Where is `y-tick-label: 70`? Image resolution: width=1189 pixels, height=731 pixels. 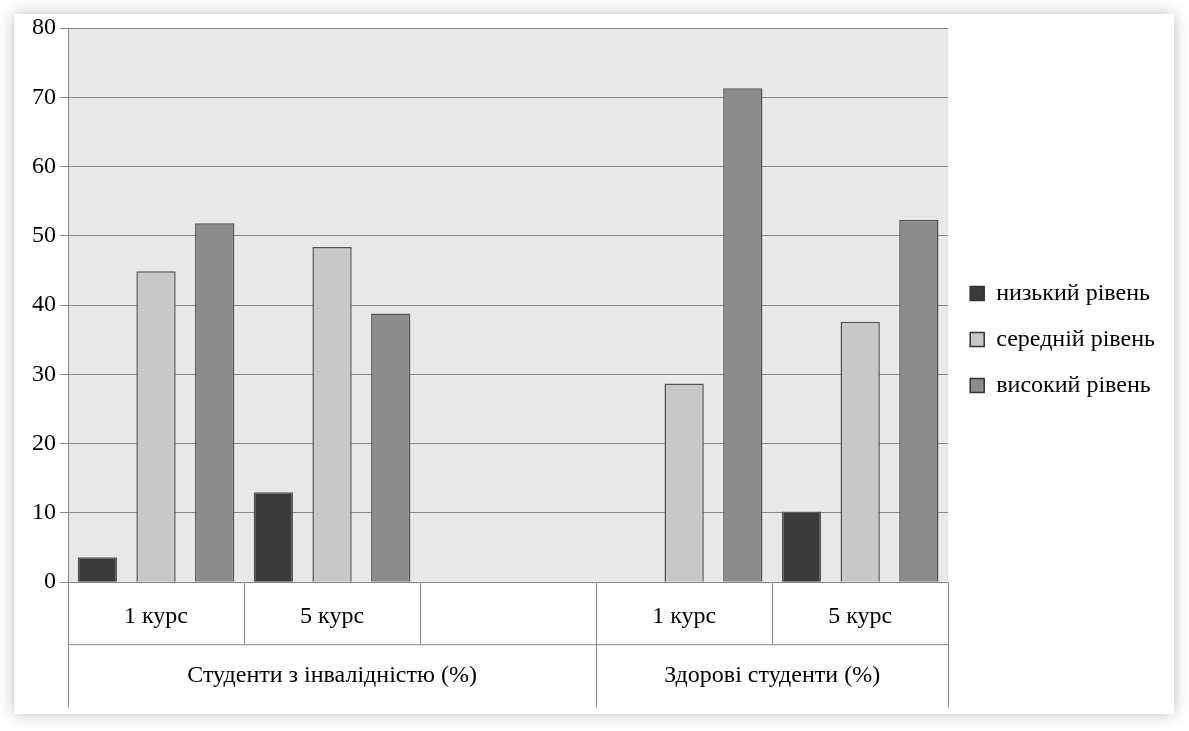
y-tick-label: 70 is located at coordinates (44, 95).